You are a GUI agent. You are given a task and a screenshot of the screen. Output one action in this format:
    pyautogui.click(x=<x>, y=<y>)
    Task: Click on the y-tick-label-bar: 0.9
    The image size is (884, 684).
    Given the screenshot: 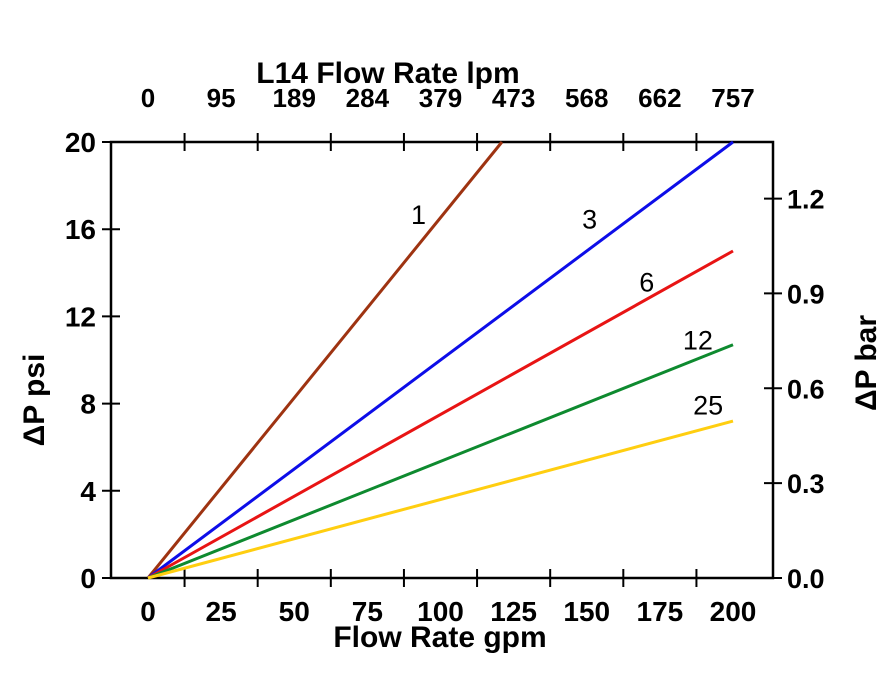 What is the action you would take?
    pyautogui.click(x=806, y=294)
    